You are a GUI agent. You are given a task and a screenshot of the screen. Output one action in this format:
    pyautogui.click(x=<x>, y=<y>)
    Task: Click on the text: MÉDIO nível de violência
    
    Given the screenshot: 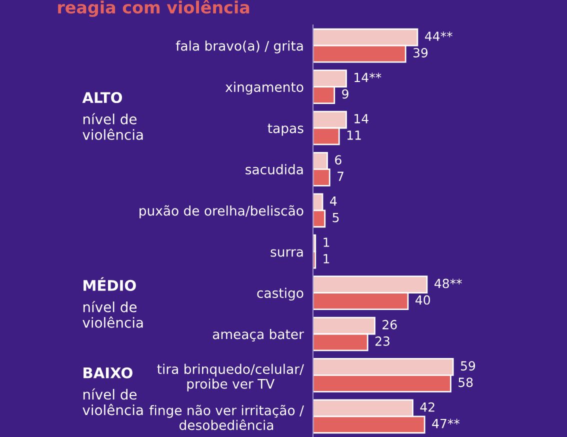 What is the action you would take?
    pyautogui.click(x=112, y=302)
    